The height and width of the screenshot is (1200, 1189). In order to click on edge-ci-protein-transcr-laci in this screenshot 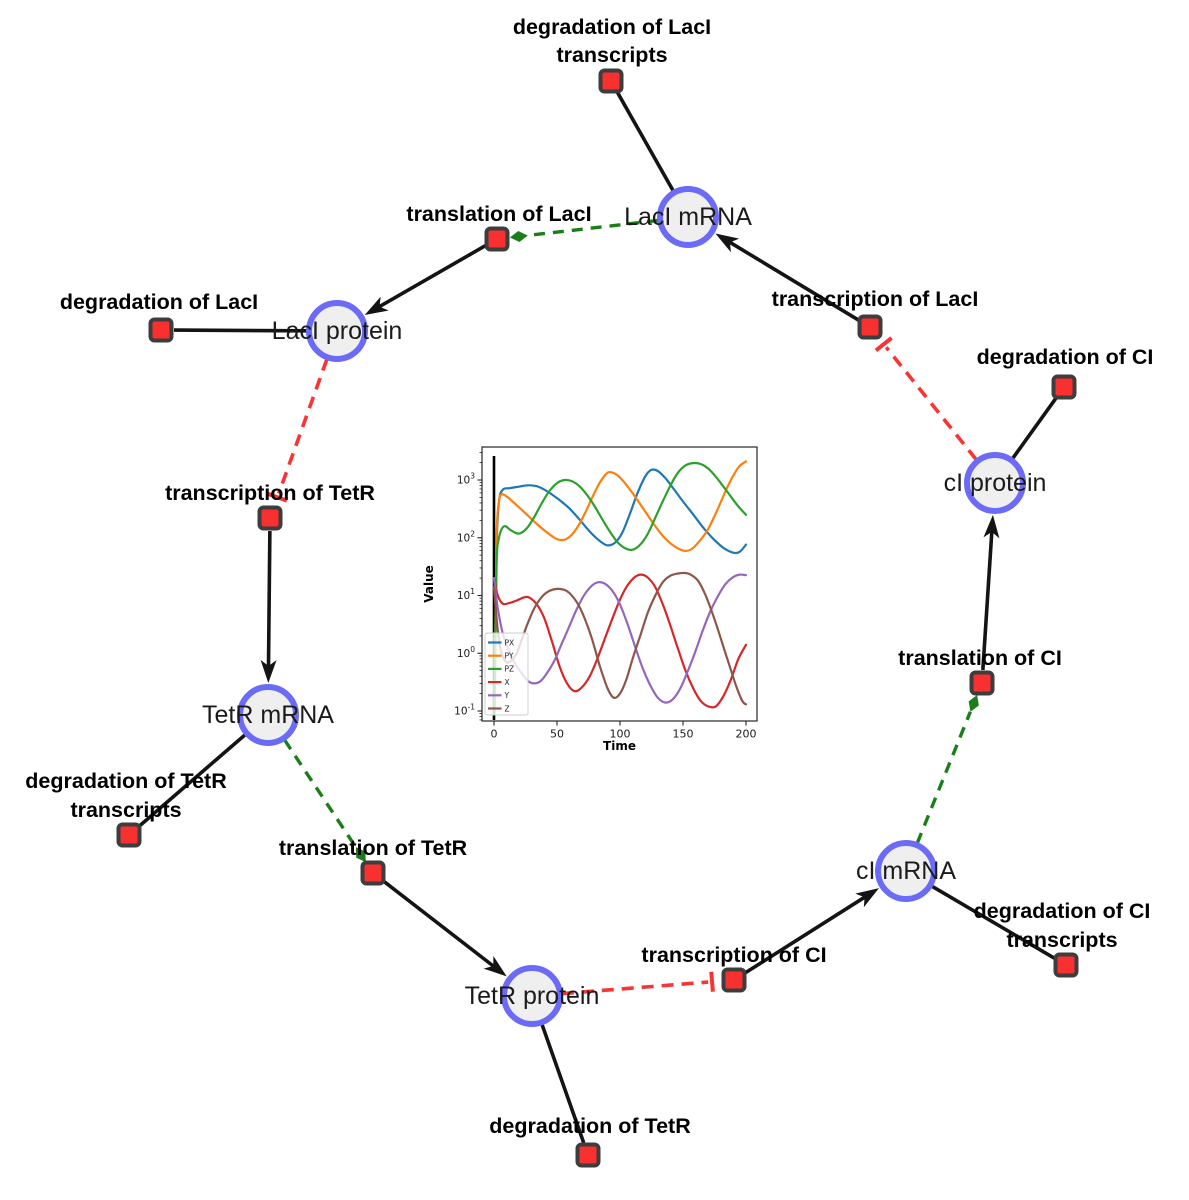, I will do `click(931, 403)`.